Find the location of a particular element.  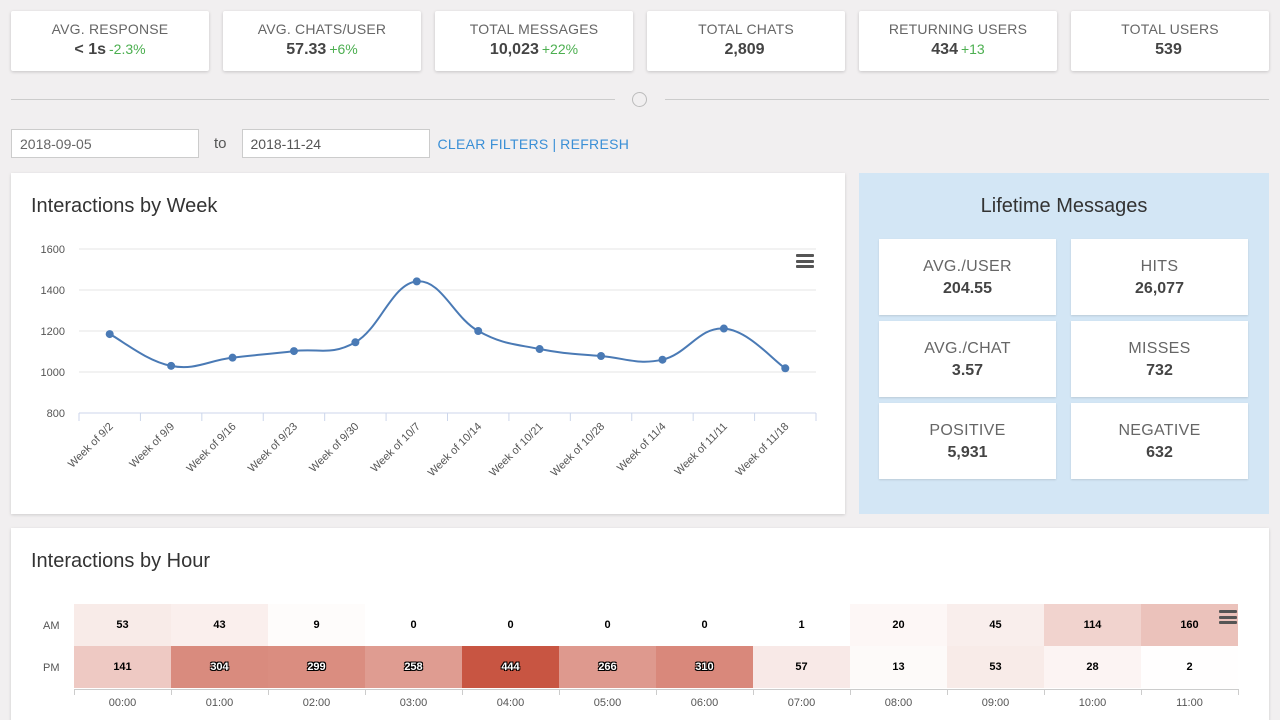

x-tick-label: Week of 10/14 is located at coordinates (455, 450).